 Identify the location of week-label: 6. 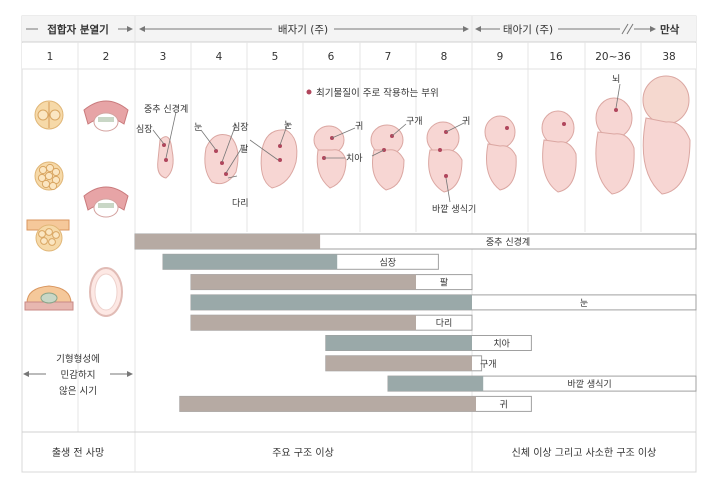
(331, 57).